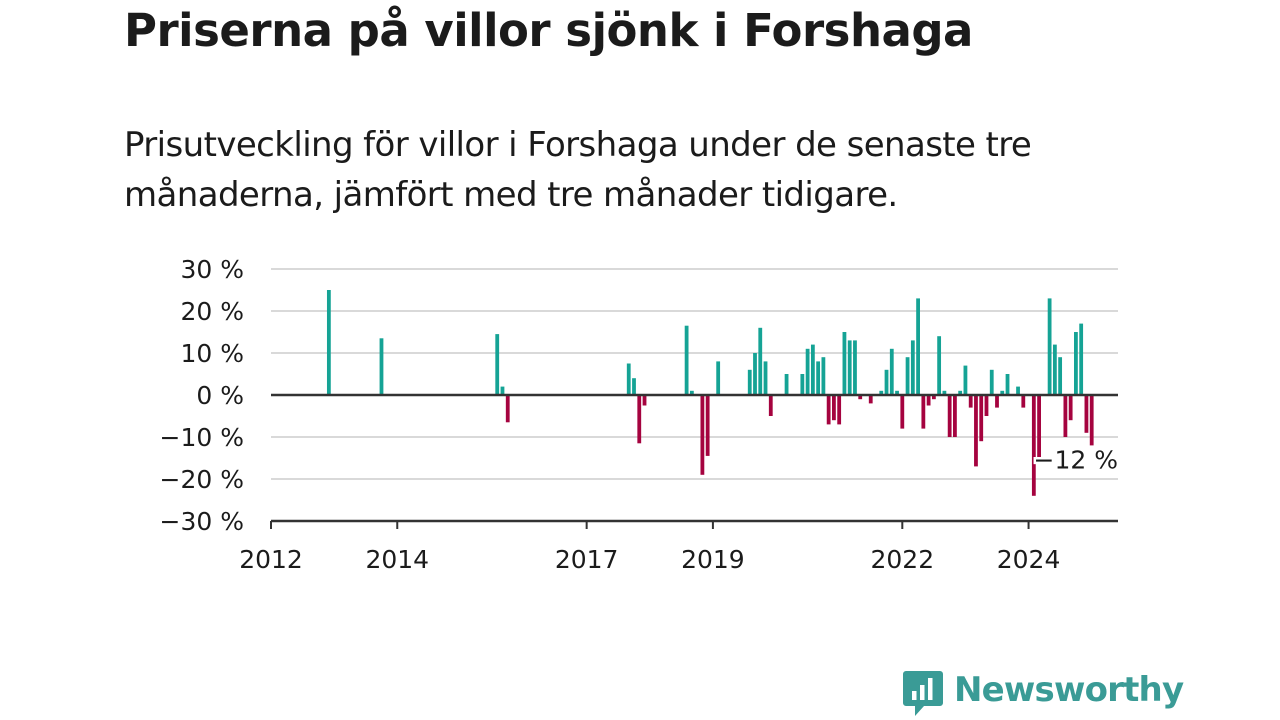 This screenshot has width=1280, height=720. Describe the element at coordinates (713, 559) in the screenshot. I see `x-tick-label: 2019` at that location.